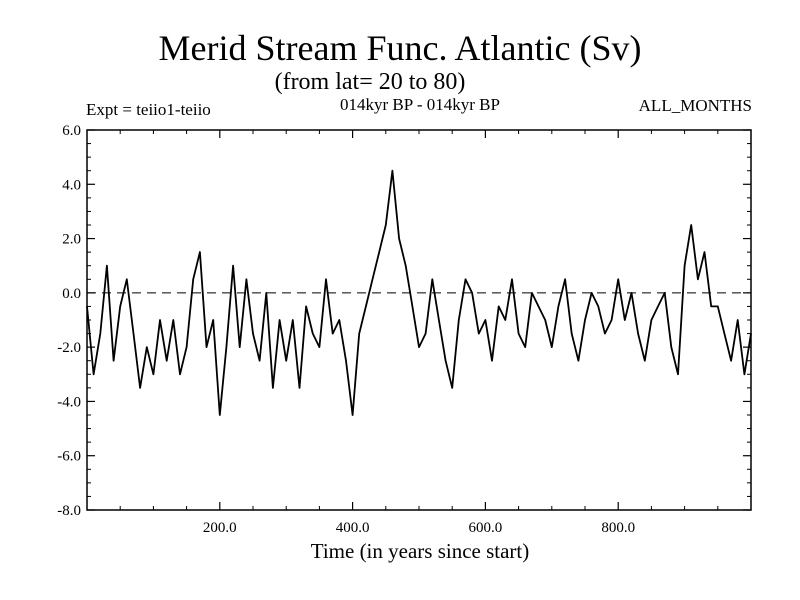 Image resolution: width=800 pixels, height=600 pixels. What do you see at coordinates (220, 528) in the screenshot?
I see `x-tick-label: 200.0` at bounding box center [220, 528].